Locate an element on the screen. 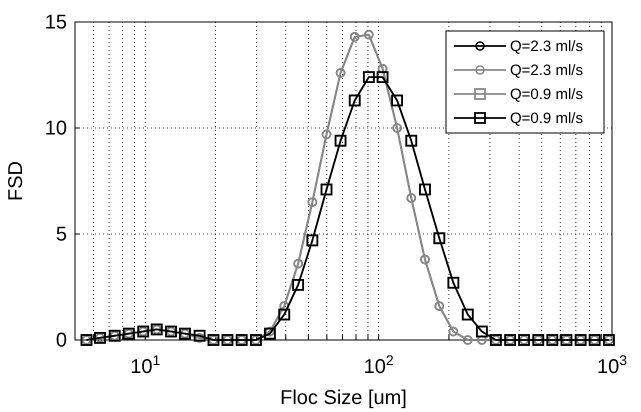 Image resolution: width=641 pixels, height=412 pixels. y-axis-title: FSD is located at coordinates (16, 181).